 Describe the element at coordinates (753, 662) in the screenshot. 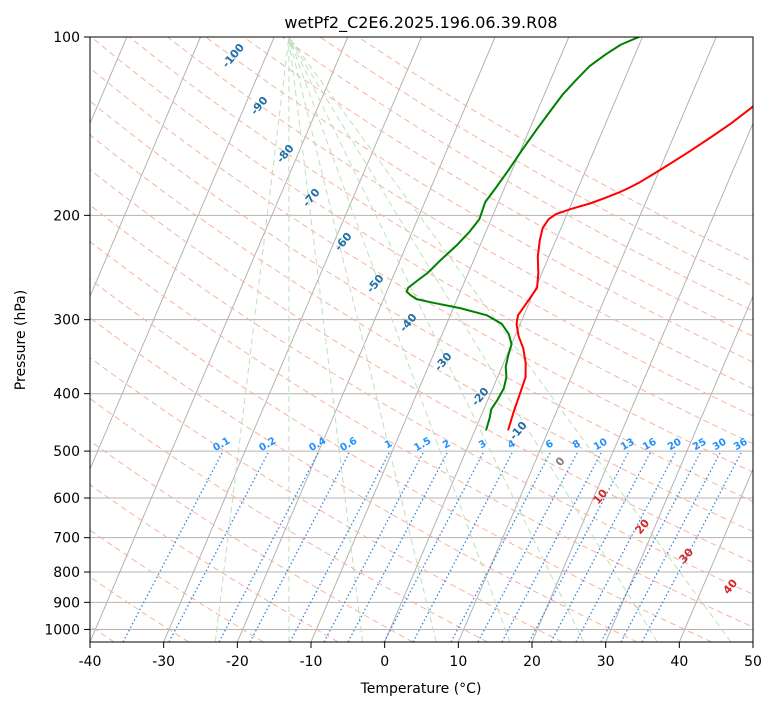

I see `x-tick-label: 50` at that location.